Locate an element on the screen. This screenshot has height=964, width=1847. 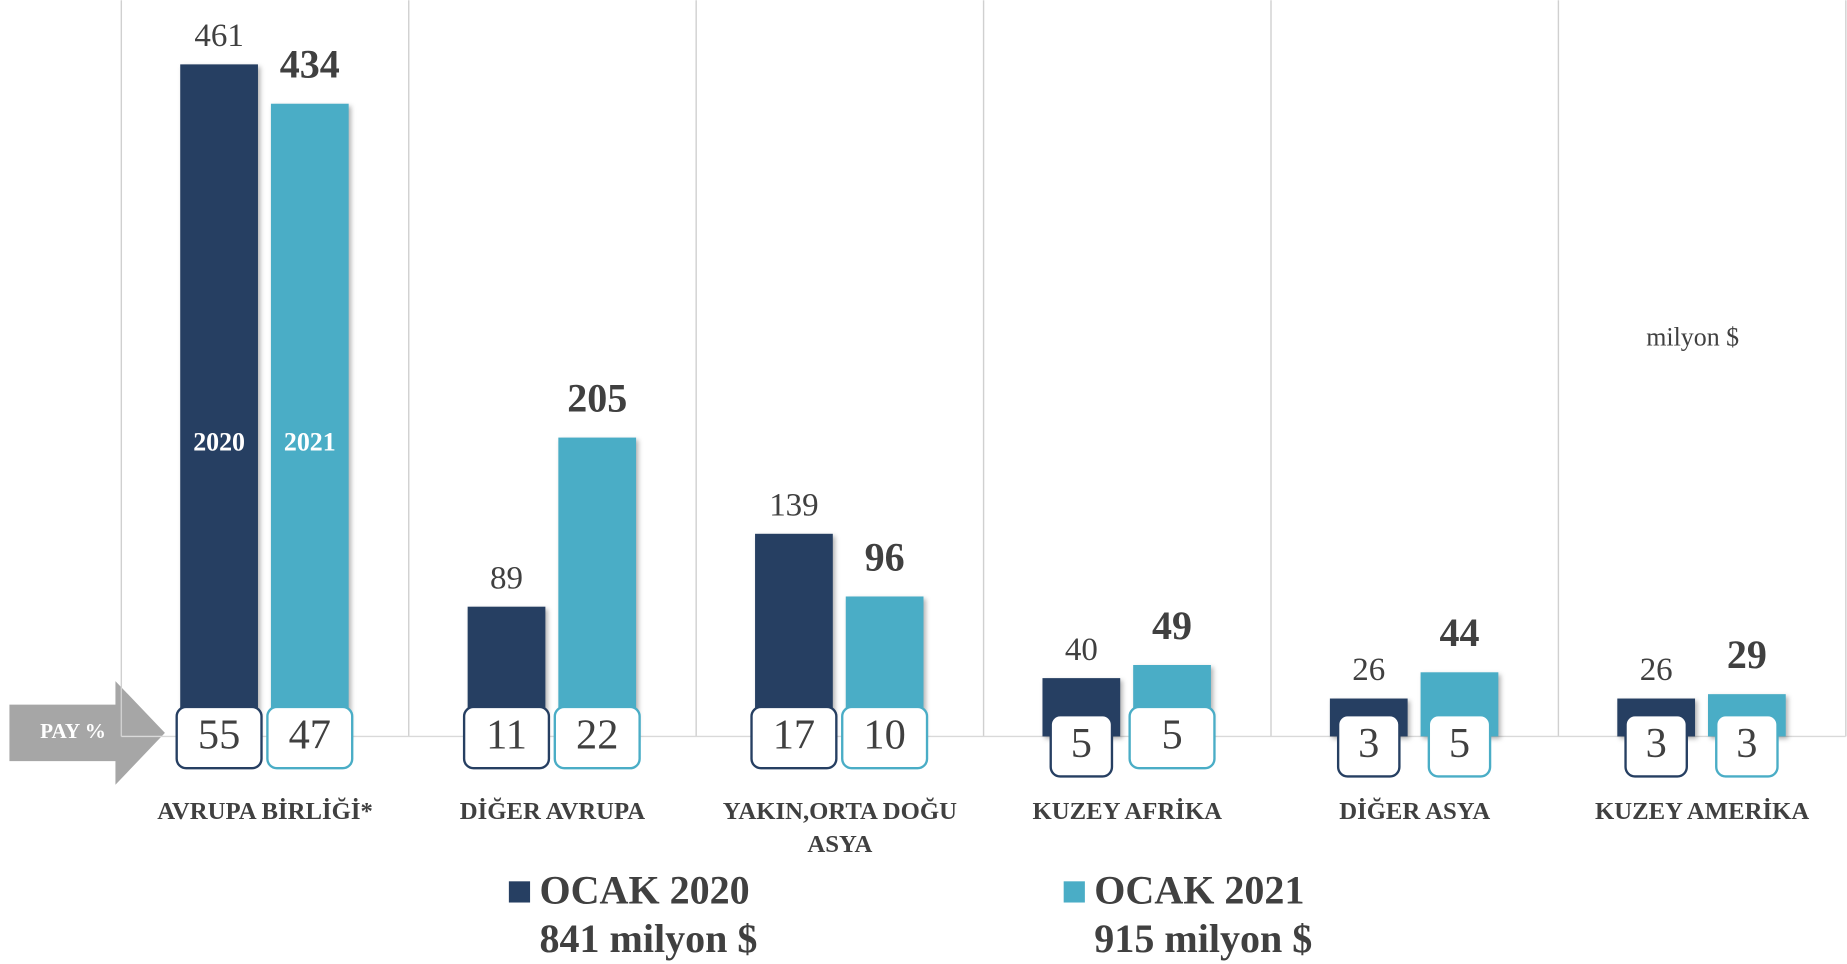
share-label: 11 is located at coordinates (506, 735).